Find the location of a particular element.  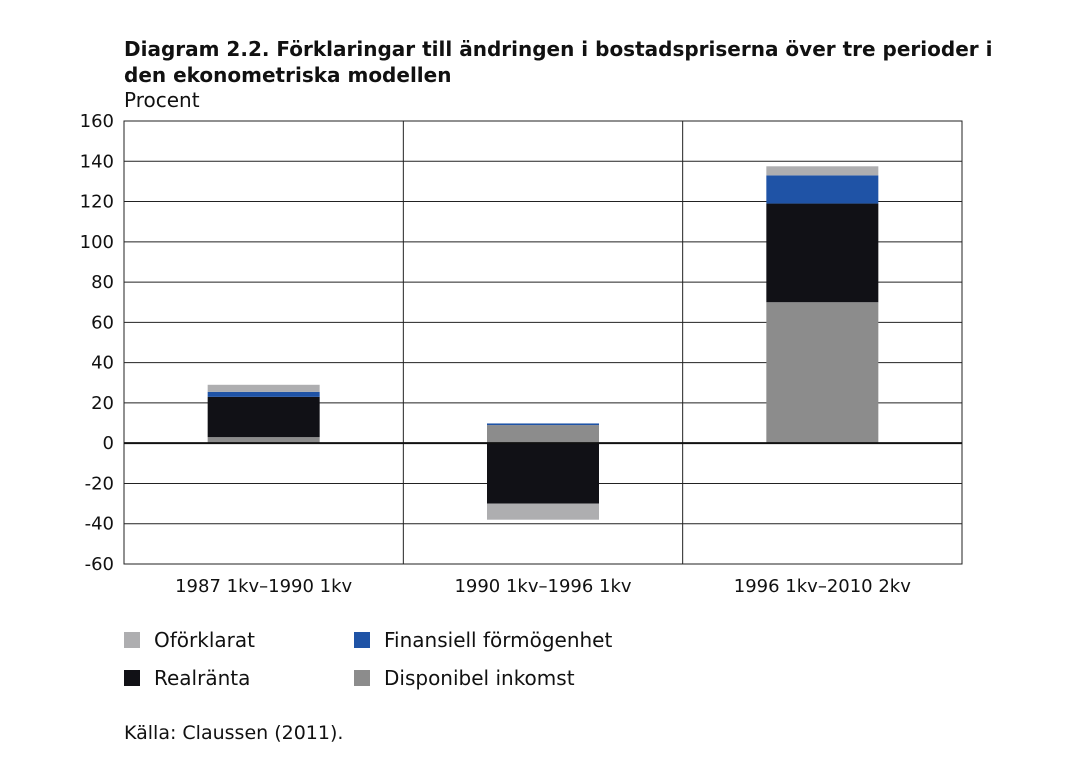

legend-item-oforklarat: Oförklarat is located at coordinates (189, 640).